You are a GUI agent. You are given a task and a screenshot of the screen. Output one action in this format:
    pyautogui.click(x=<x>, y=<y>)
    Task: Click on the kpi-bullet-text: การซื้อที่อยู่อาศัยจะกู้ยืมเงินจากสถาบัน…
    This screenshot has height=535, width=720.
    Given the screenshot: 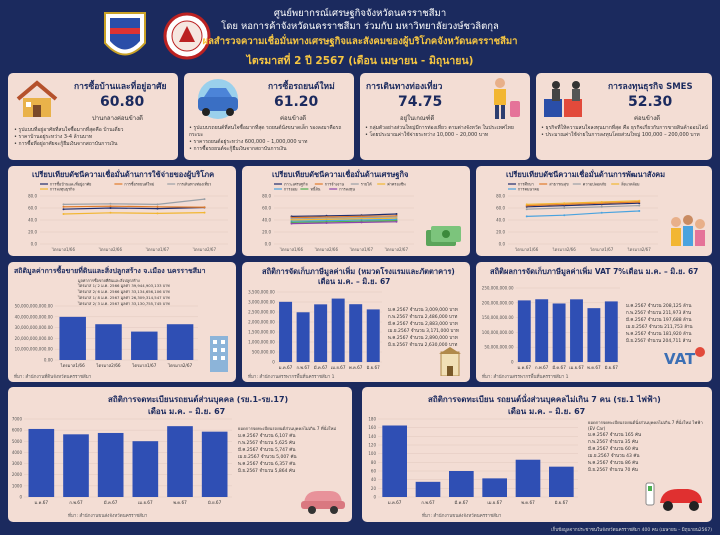 What is the action you would take?
    pyautogui.click(x=68, y=144)
    